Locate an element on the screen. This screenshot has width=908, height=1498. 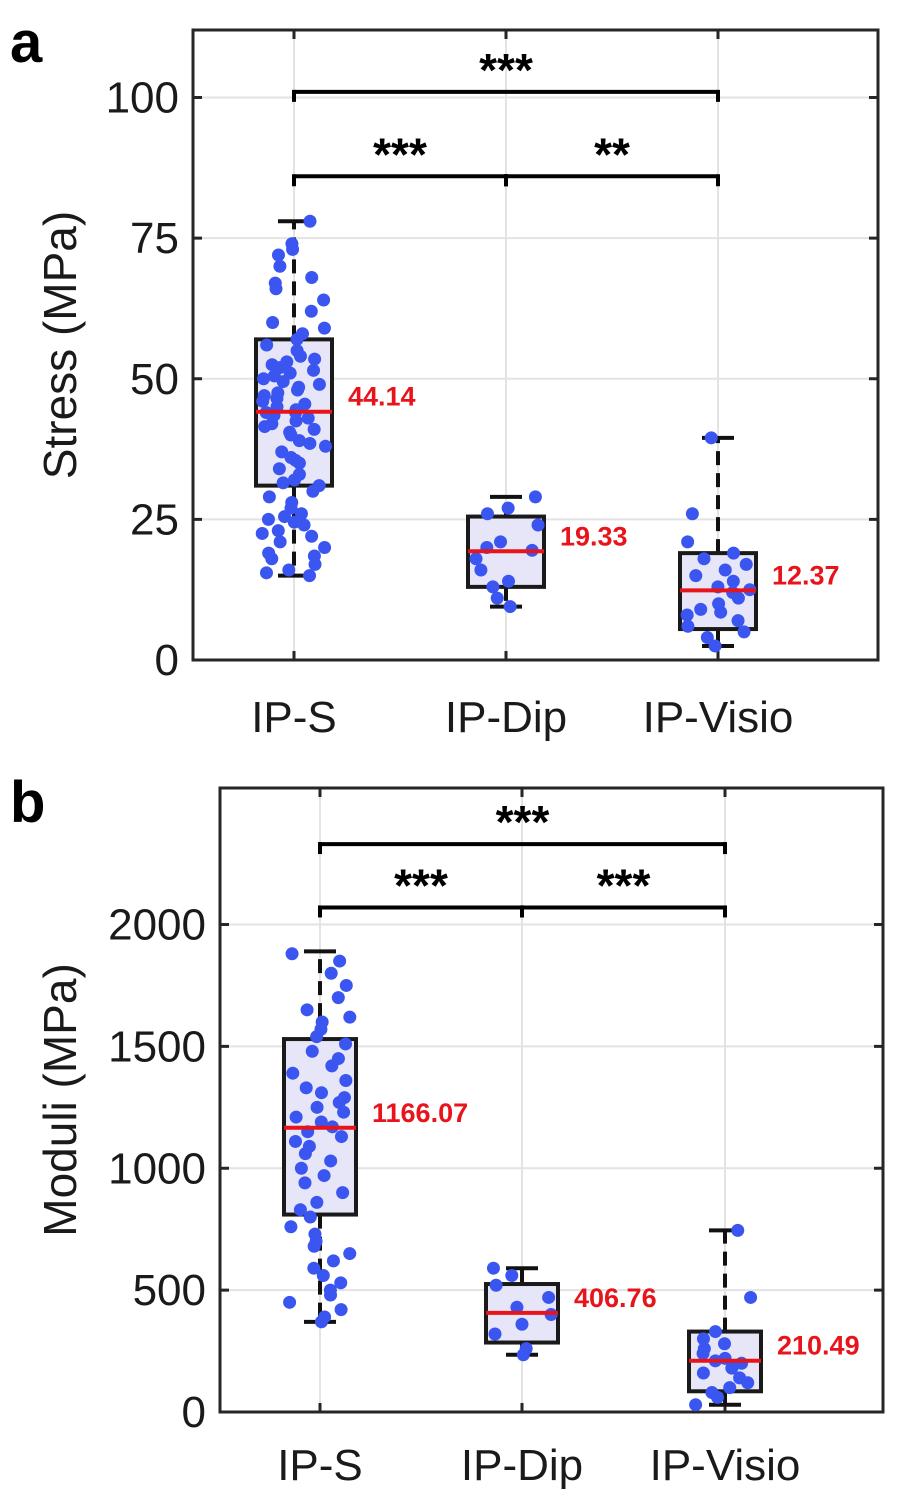
median-label-ip-visio: 210.49 is located at coordinates (818, 1346).